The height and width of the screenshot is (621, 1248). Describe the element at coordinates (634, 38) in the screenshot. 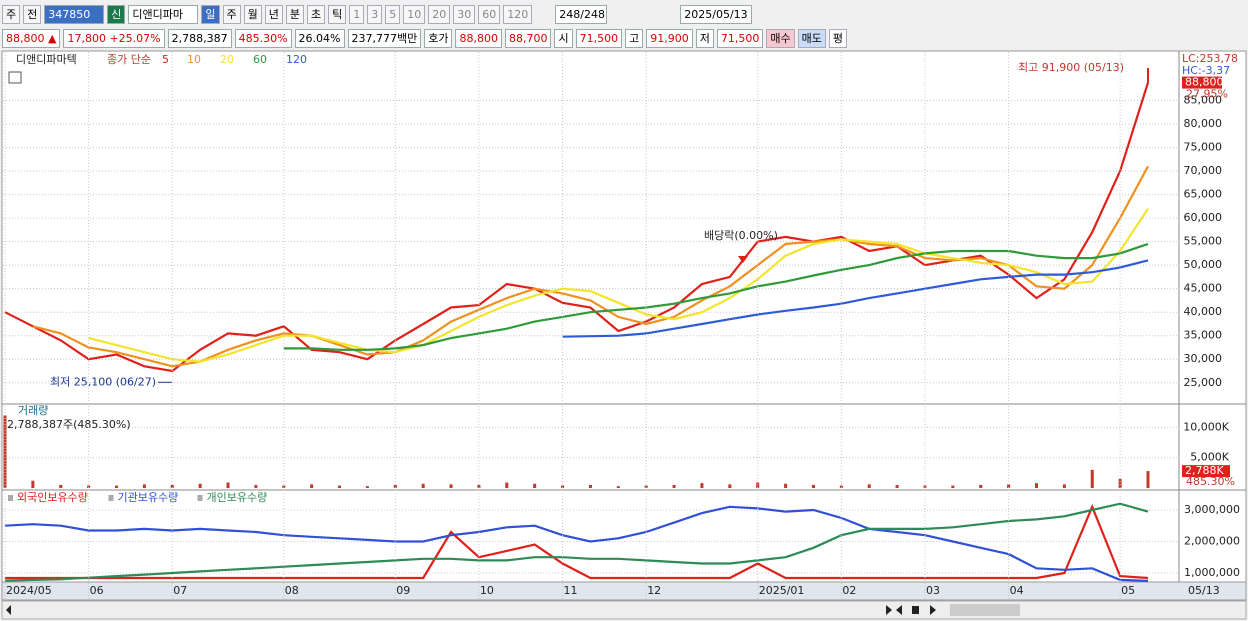

I see `info-field: 고` at that location.